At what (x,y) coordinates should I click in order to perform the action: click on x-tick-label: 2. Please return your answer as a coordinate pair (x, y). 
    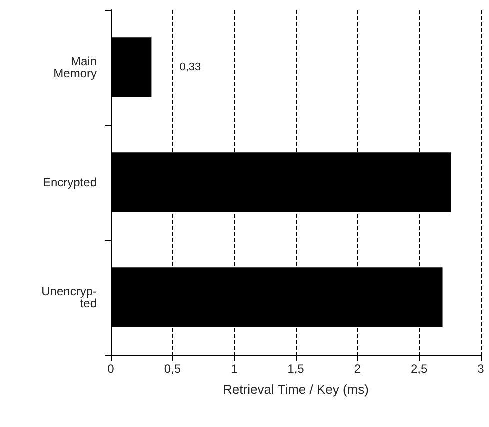
    Looking at the image, I should click on (358, 369).